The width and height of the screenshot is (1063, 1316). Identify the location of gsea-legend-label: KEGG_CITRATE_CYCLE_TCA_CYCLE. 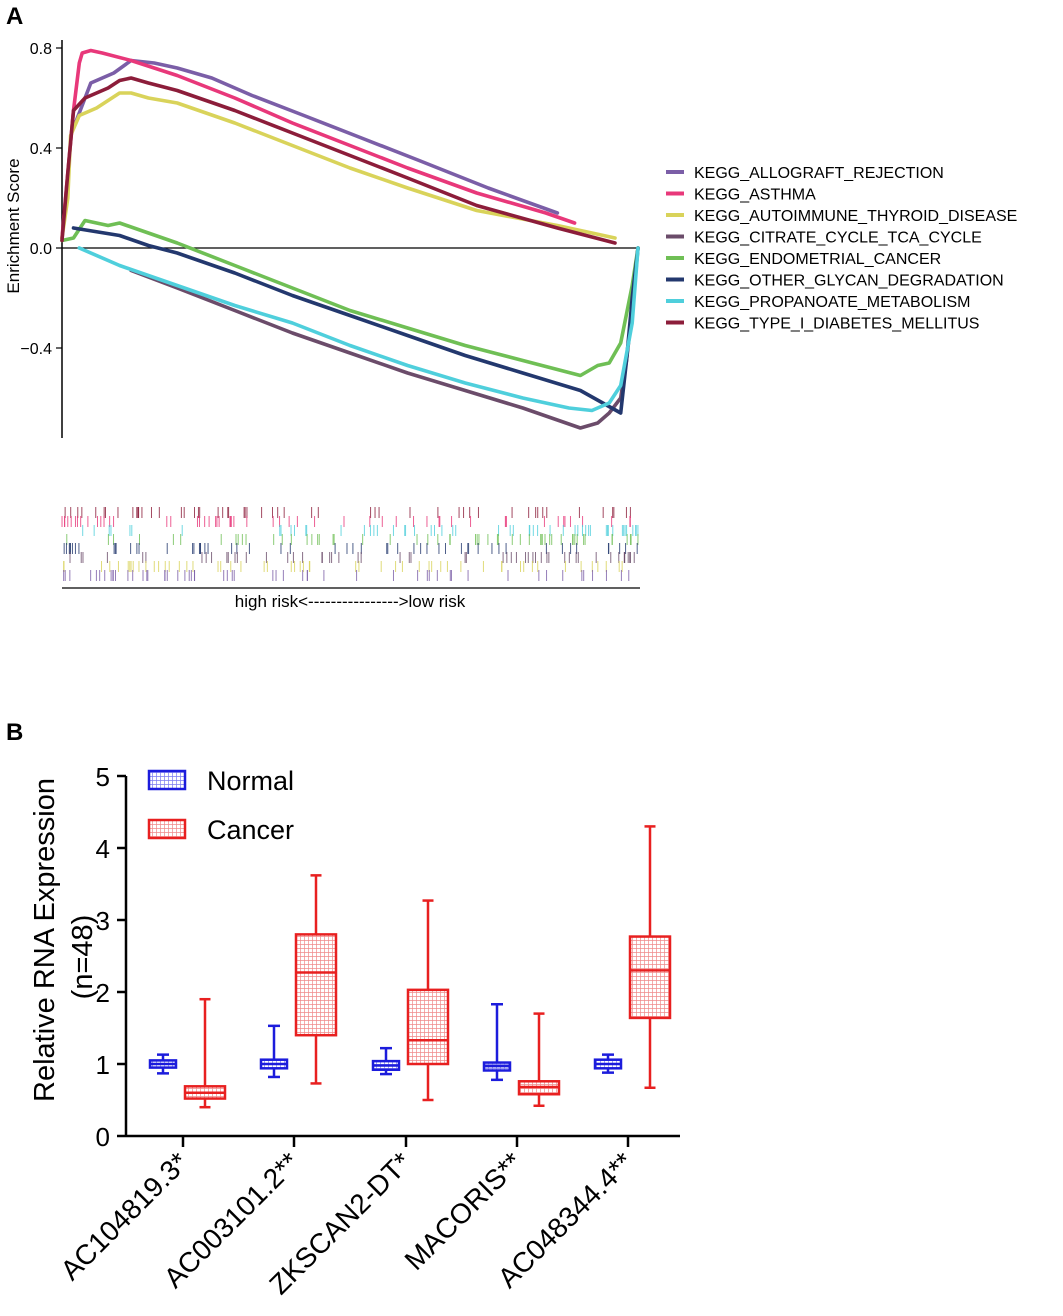
(838, 238).